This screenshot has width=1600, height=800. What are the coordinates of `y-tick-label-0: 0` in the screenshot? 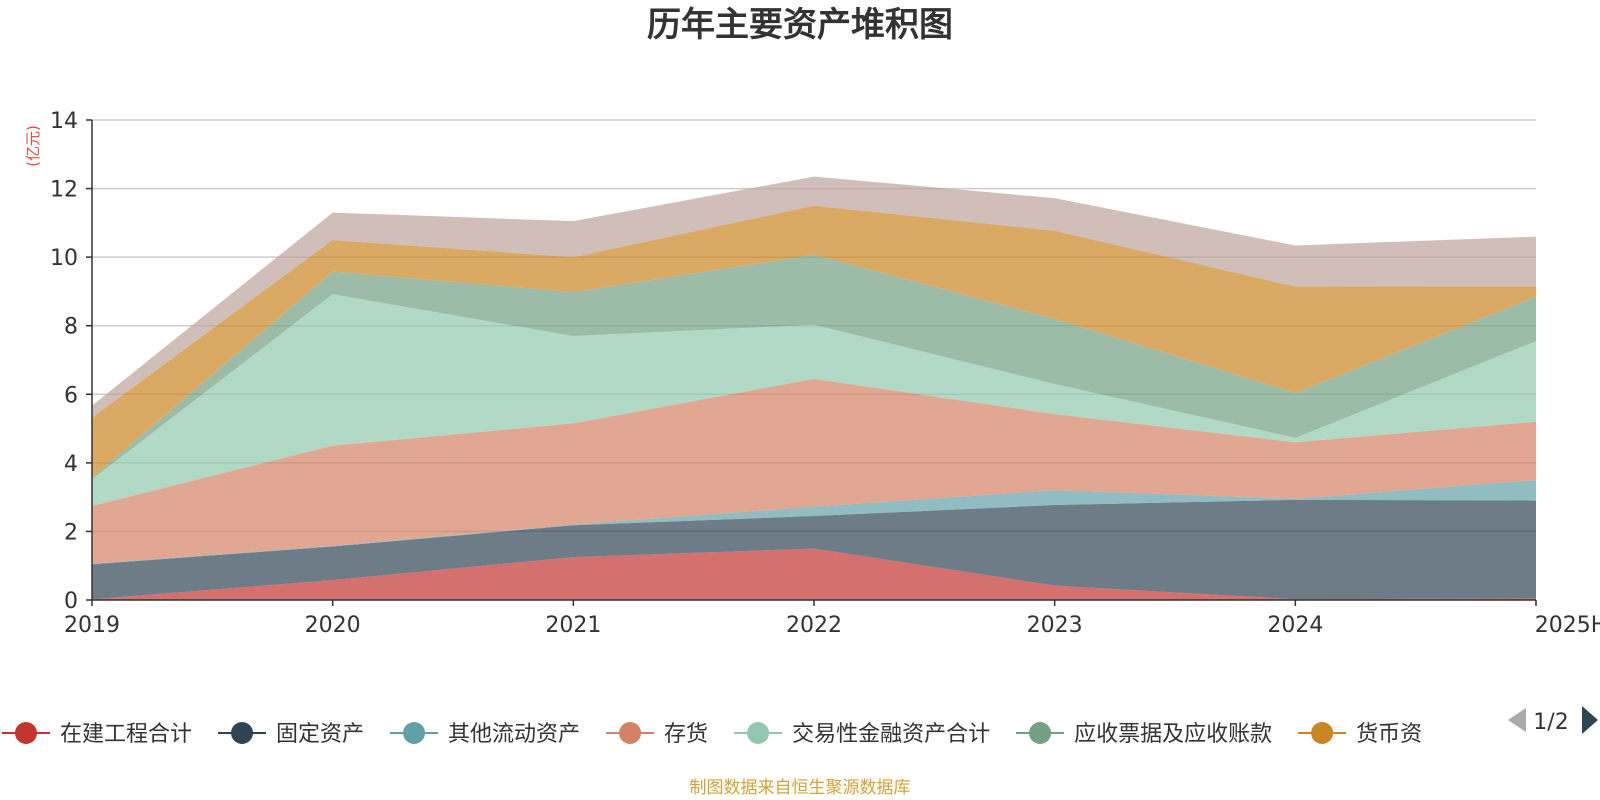 It's located at (71, 601).